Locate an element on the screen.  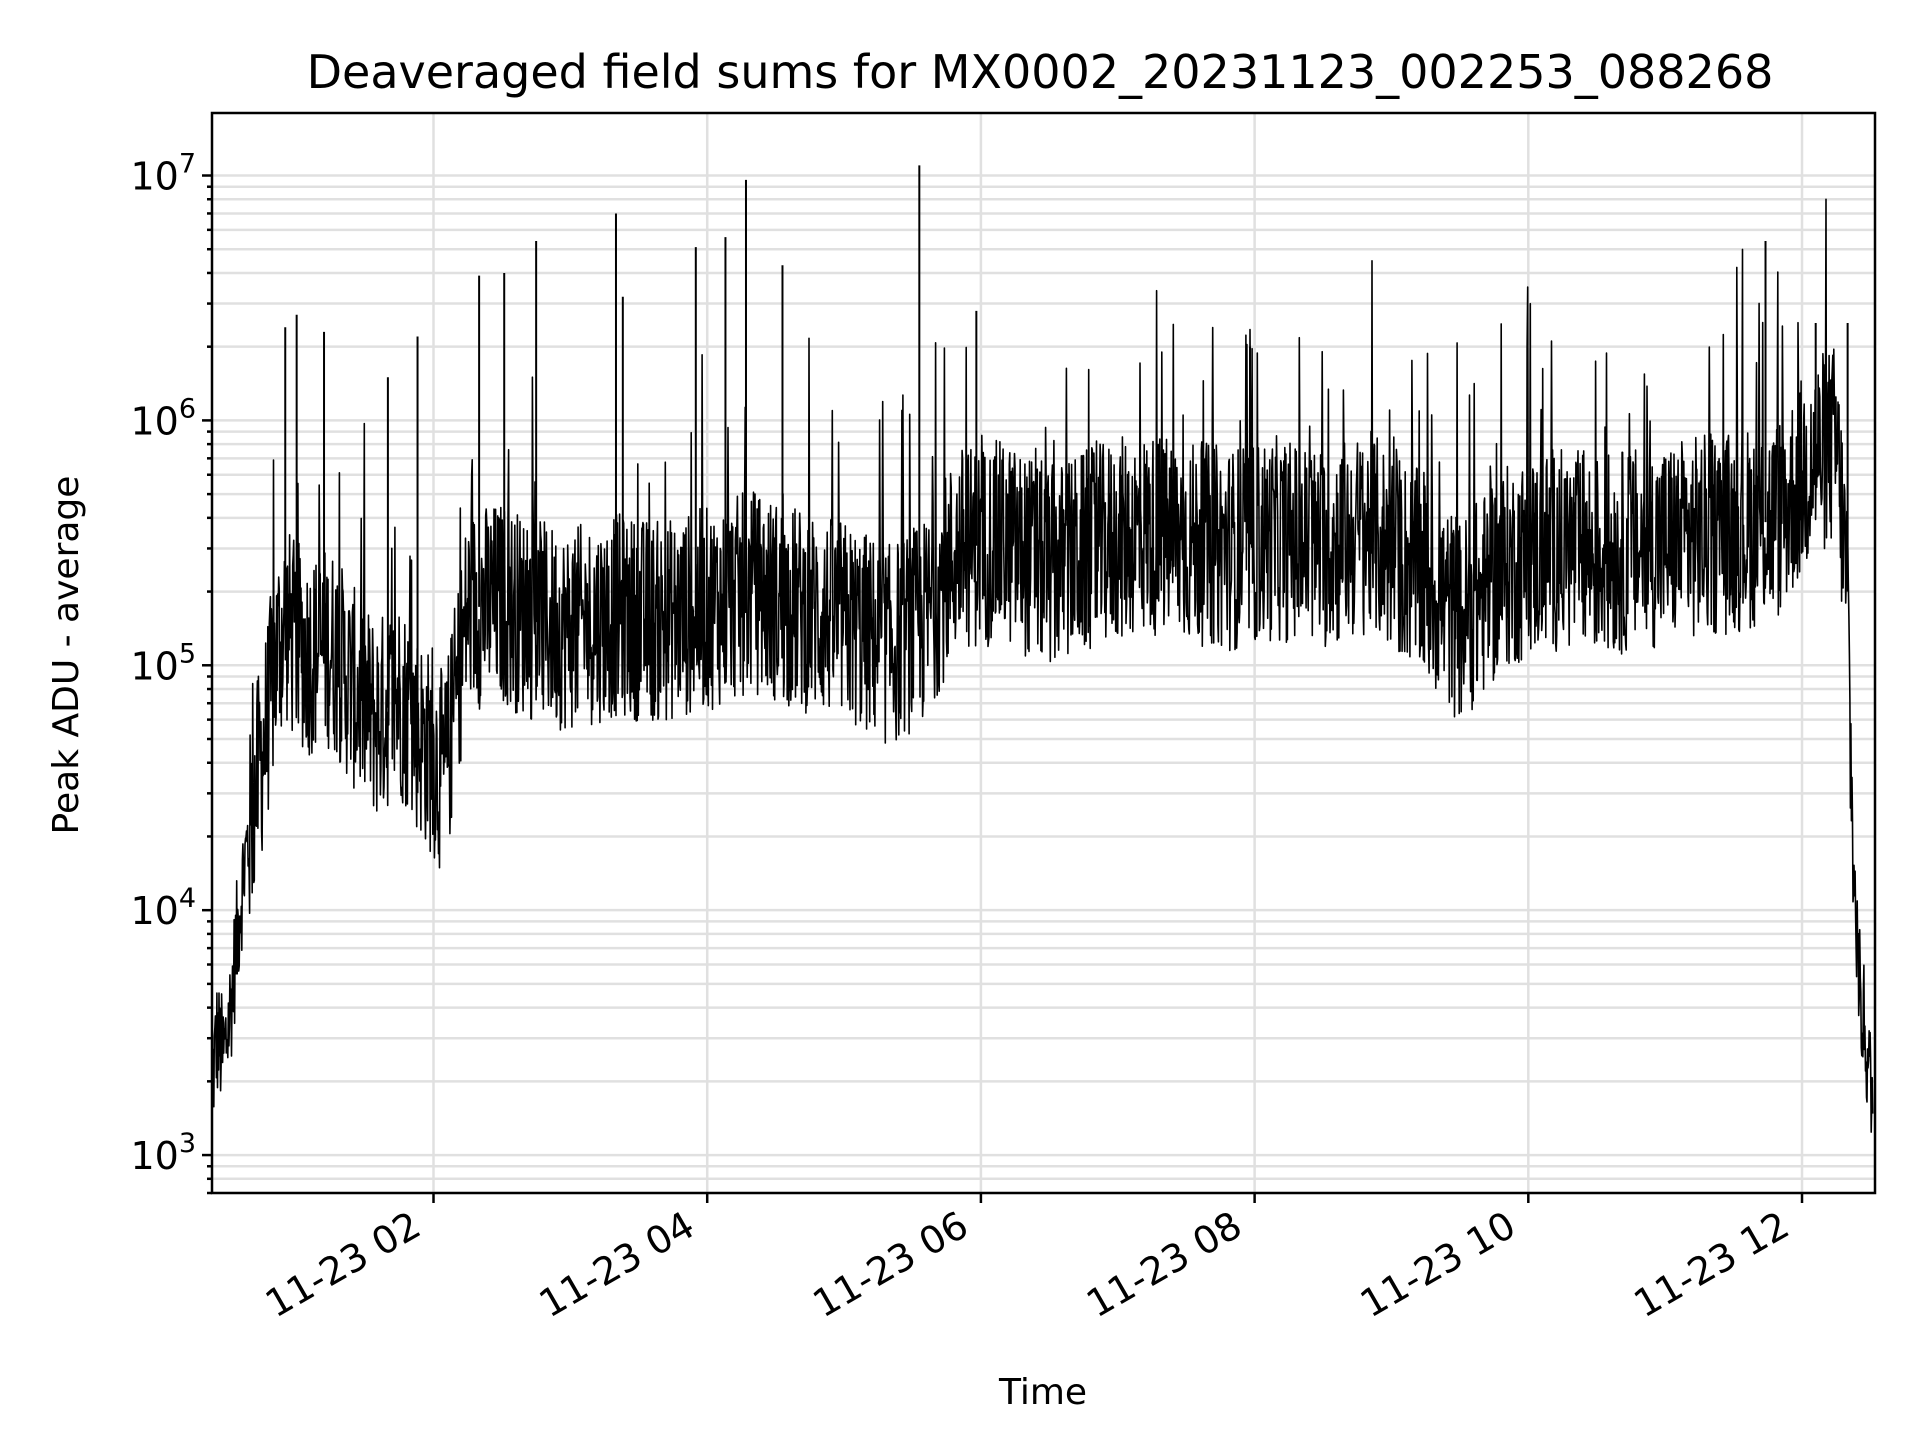
y-tick-label: 104 is located at coordinates (163, 908).